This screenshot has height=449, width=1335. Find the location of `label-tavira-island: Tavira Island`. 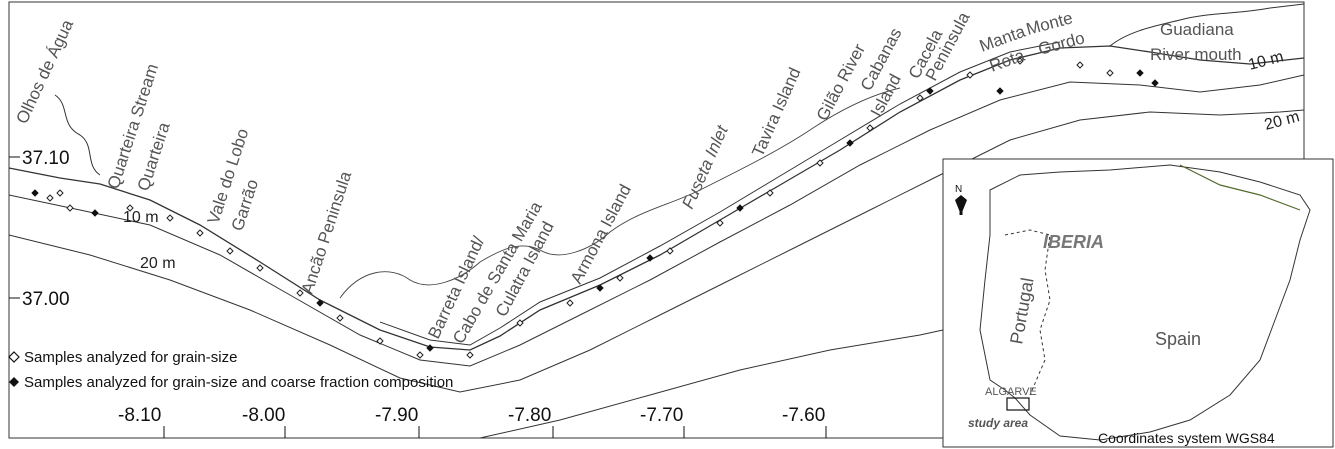

label-tavira-island: Tavira Island is located at coordinates (776, 112).